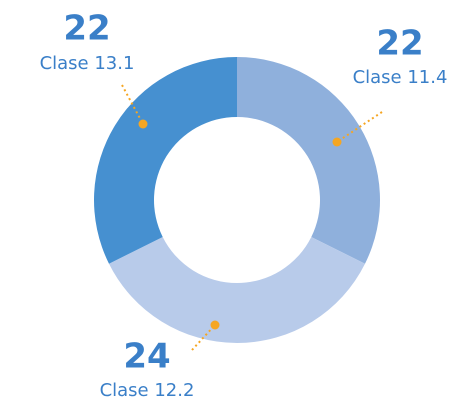  I want to click on category-label: Clase 11.4, so click(400, 77).